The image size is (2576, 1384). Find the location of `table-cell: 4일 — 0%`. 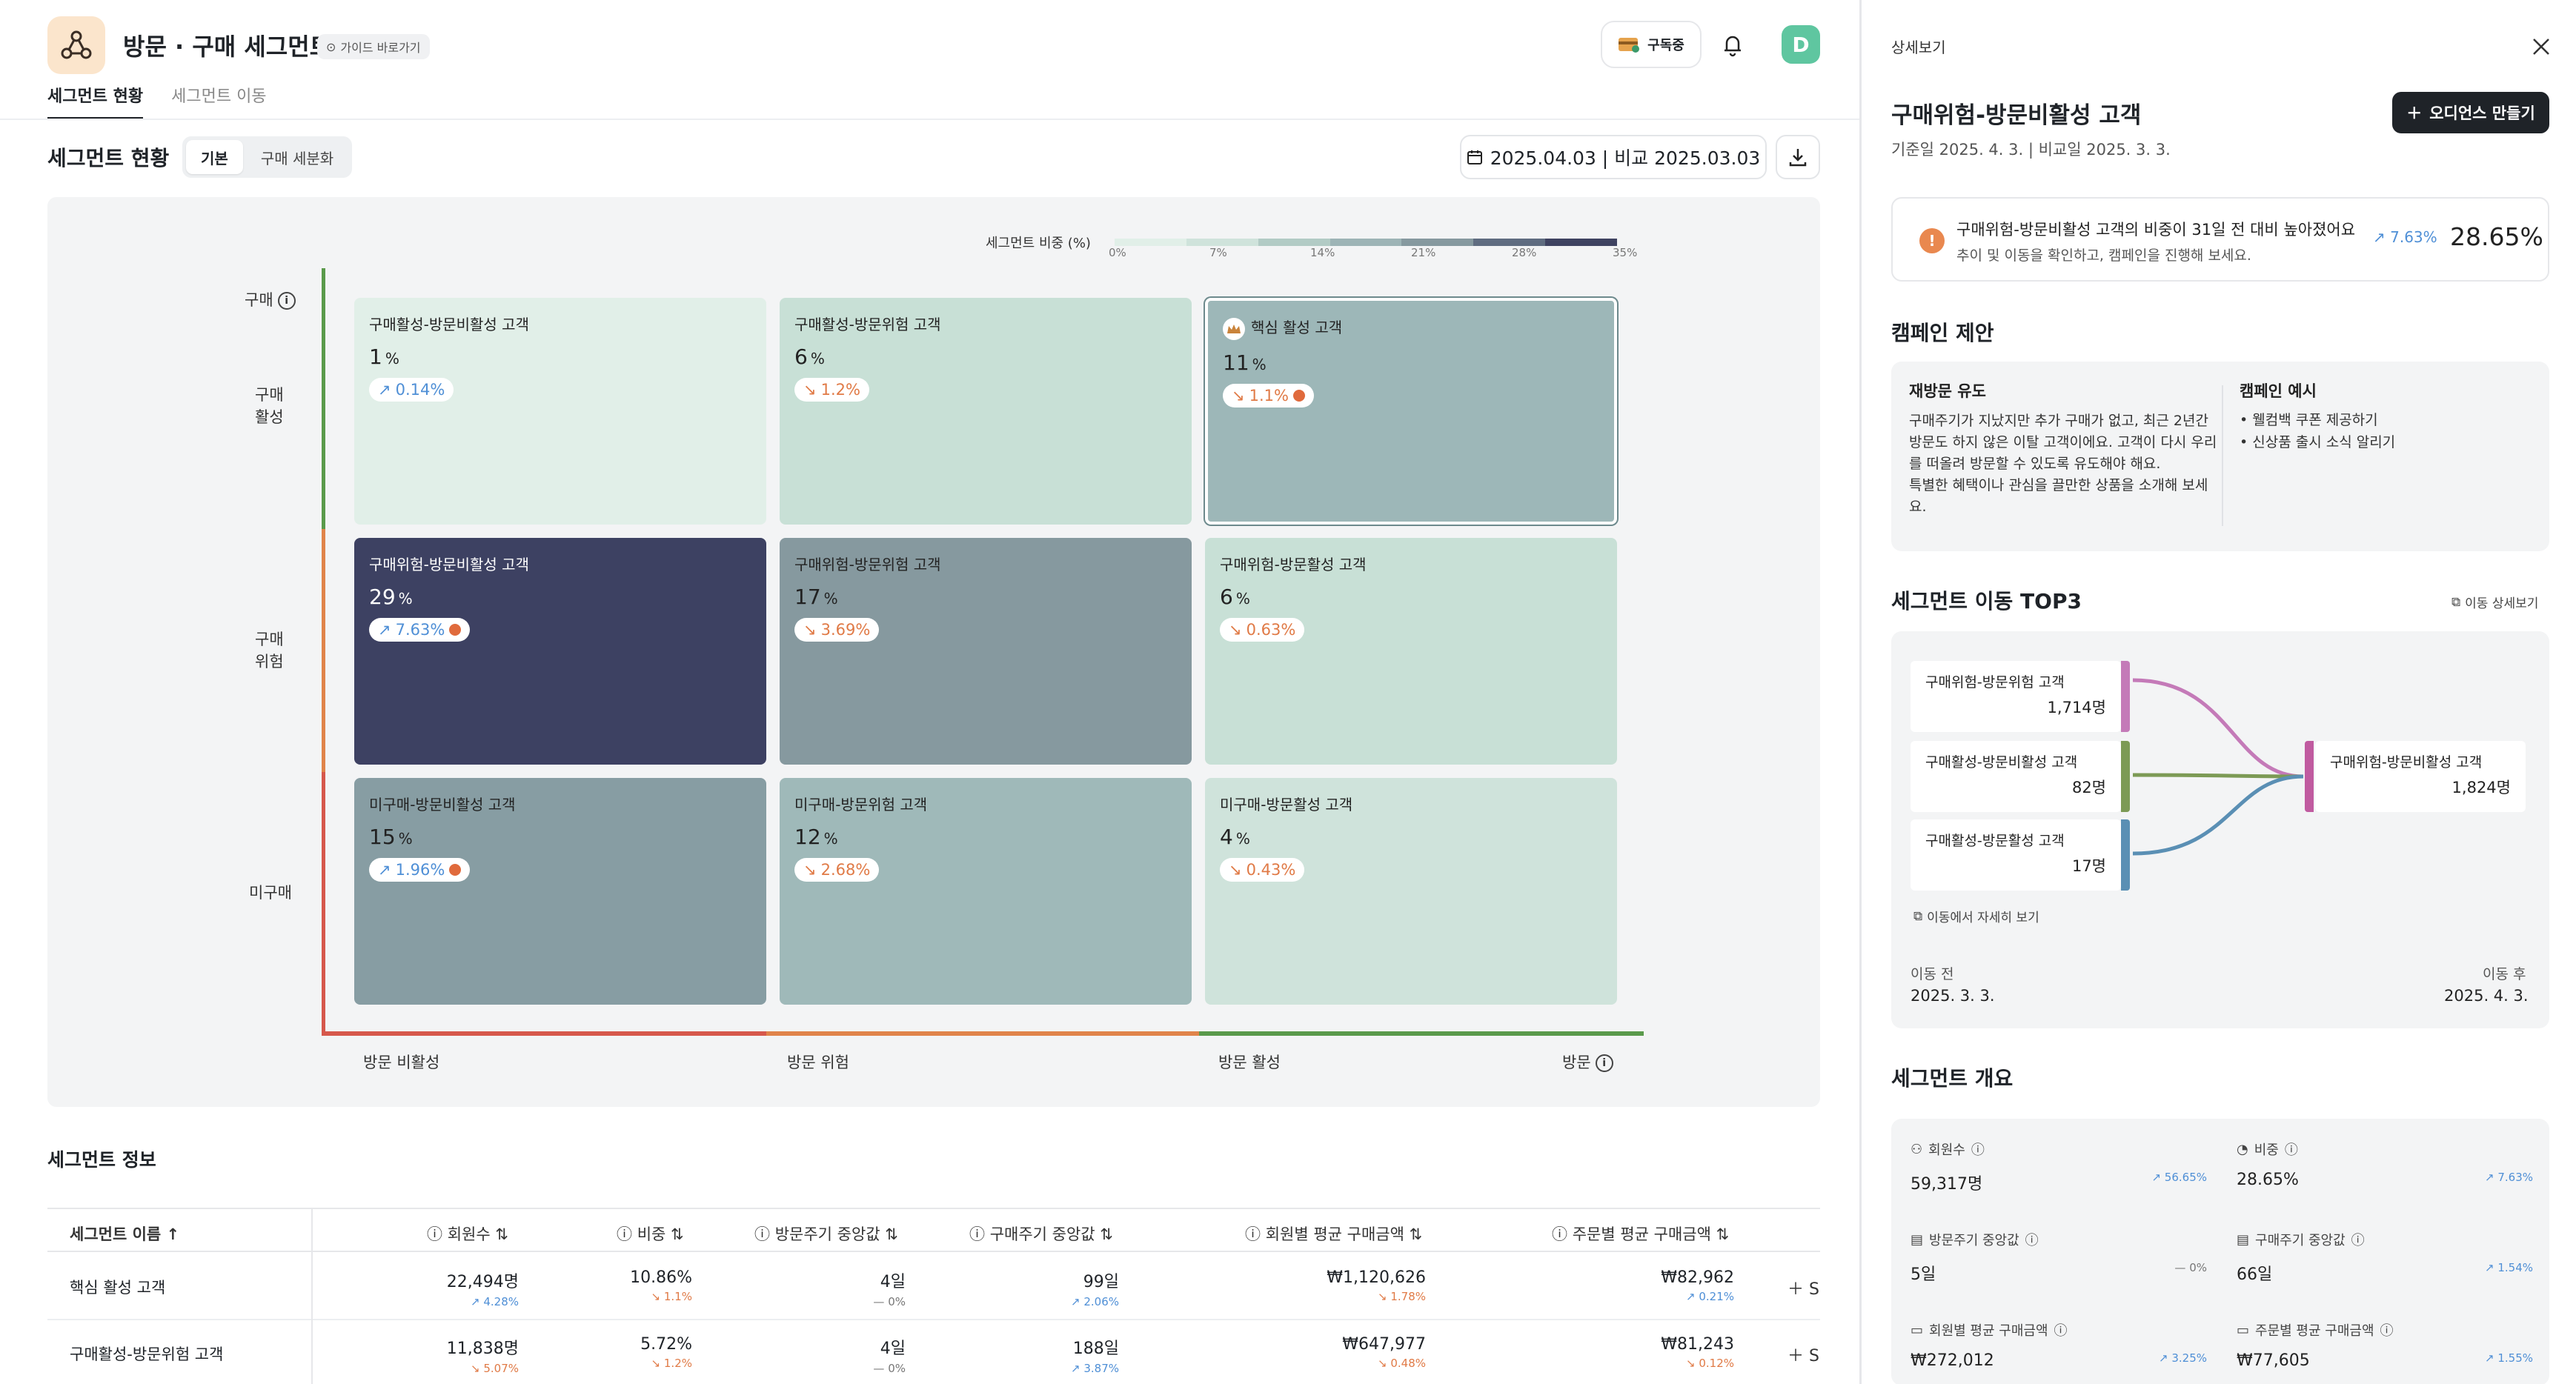

table-cell: 4일 — 0% is located at coordinates (889, 1357).